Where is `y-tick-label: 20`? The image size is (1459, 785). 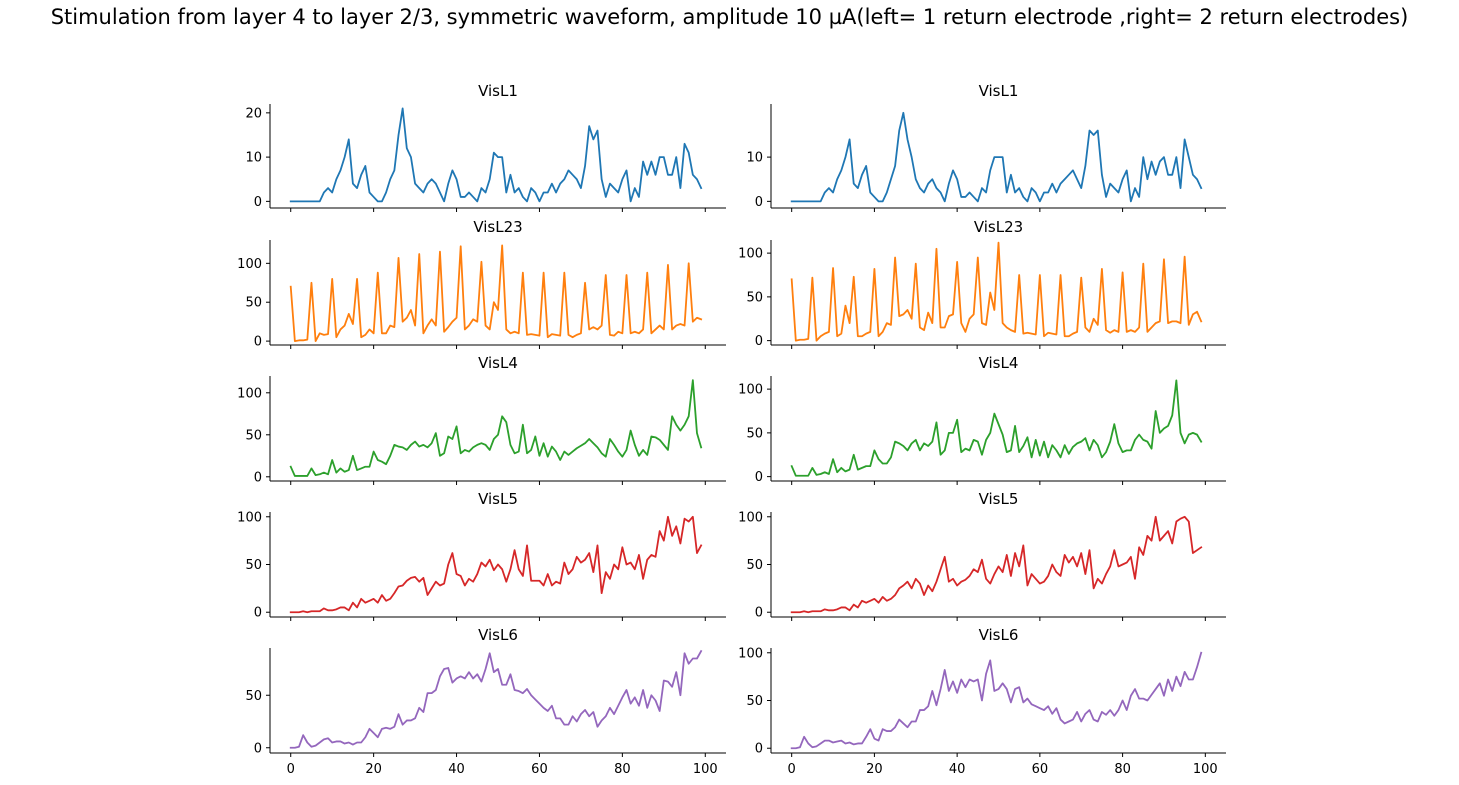 y-tick-label: 20 is located at coordinates (253, 113).